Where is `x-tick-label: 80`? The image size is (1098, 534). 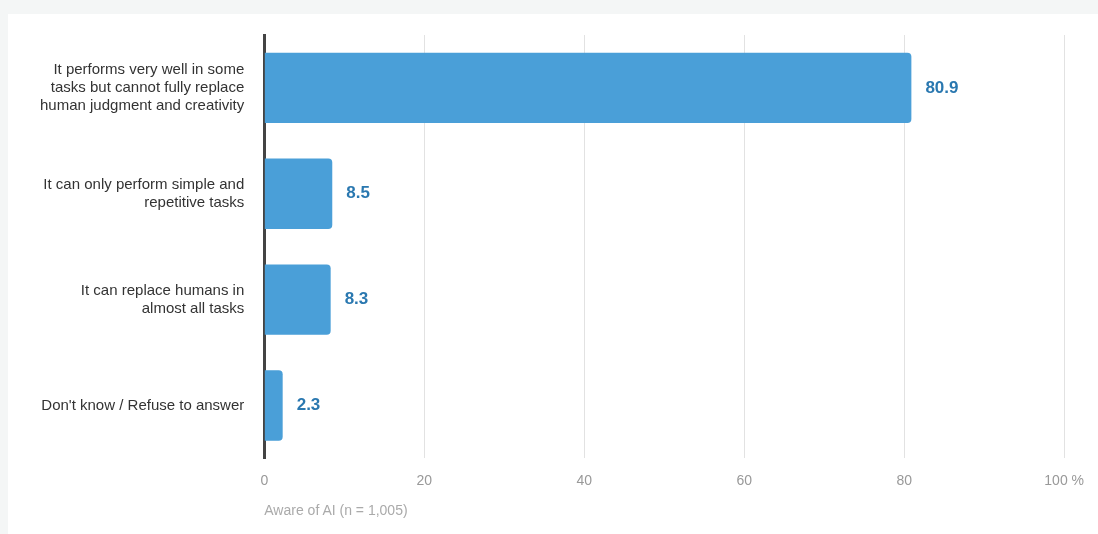
x-tick-label: 80 is located at coordinates (904, 479).